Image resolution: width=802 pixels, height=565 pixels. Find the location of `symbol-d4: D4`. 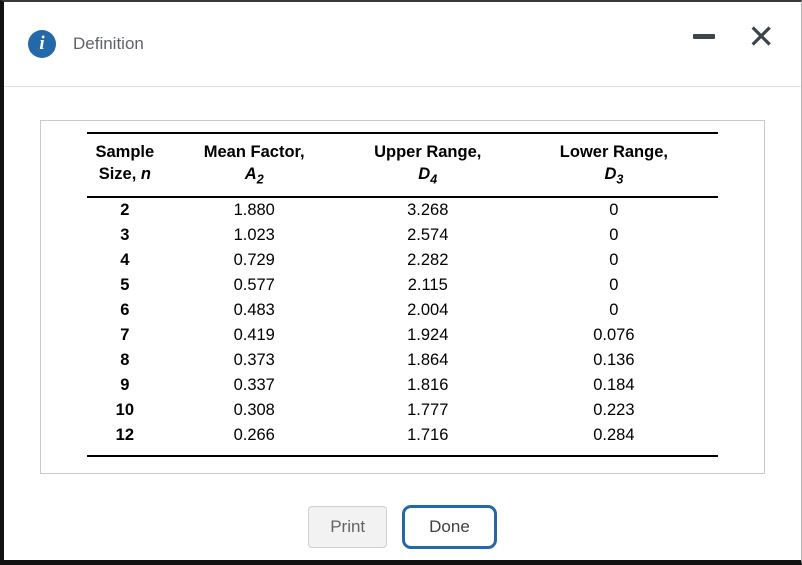

symbol-d4: D4 is located at coordinates (428, 176).